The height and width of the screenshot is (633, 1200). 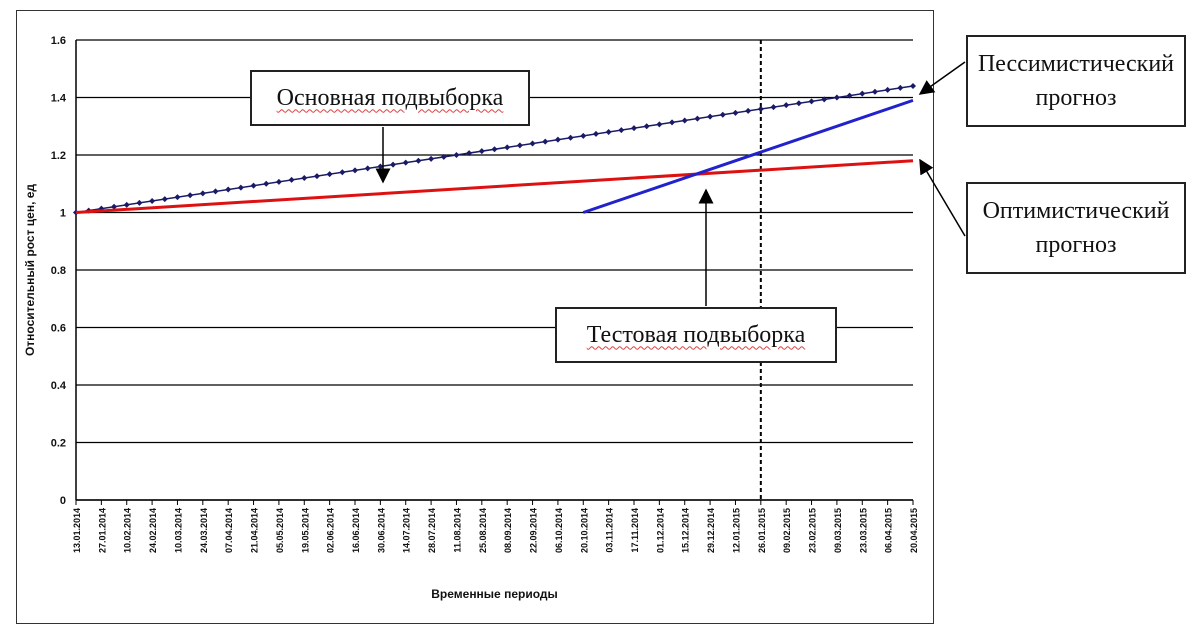 What do you see at coordinates (229, 530) in the screenshot?
I see `x-tick-label: 07.04.2014` at bounding box center [229, 530].